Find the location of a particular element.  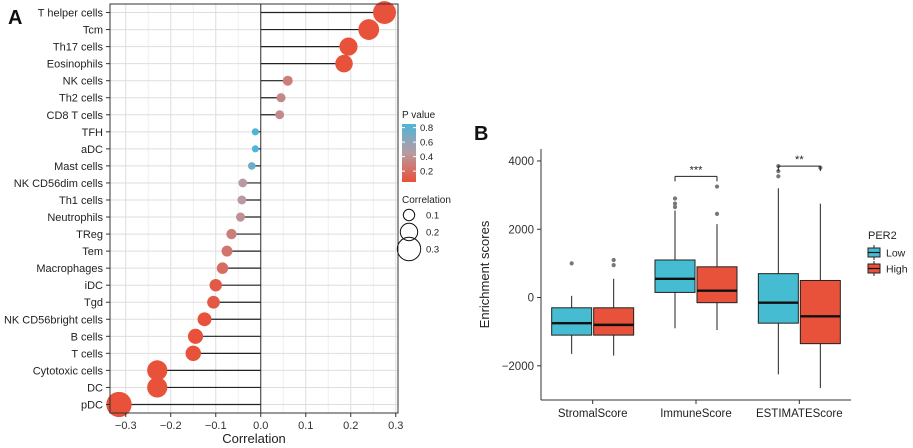

significance-brackets: ***** is located at coordinates (747, 168).